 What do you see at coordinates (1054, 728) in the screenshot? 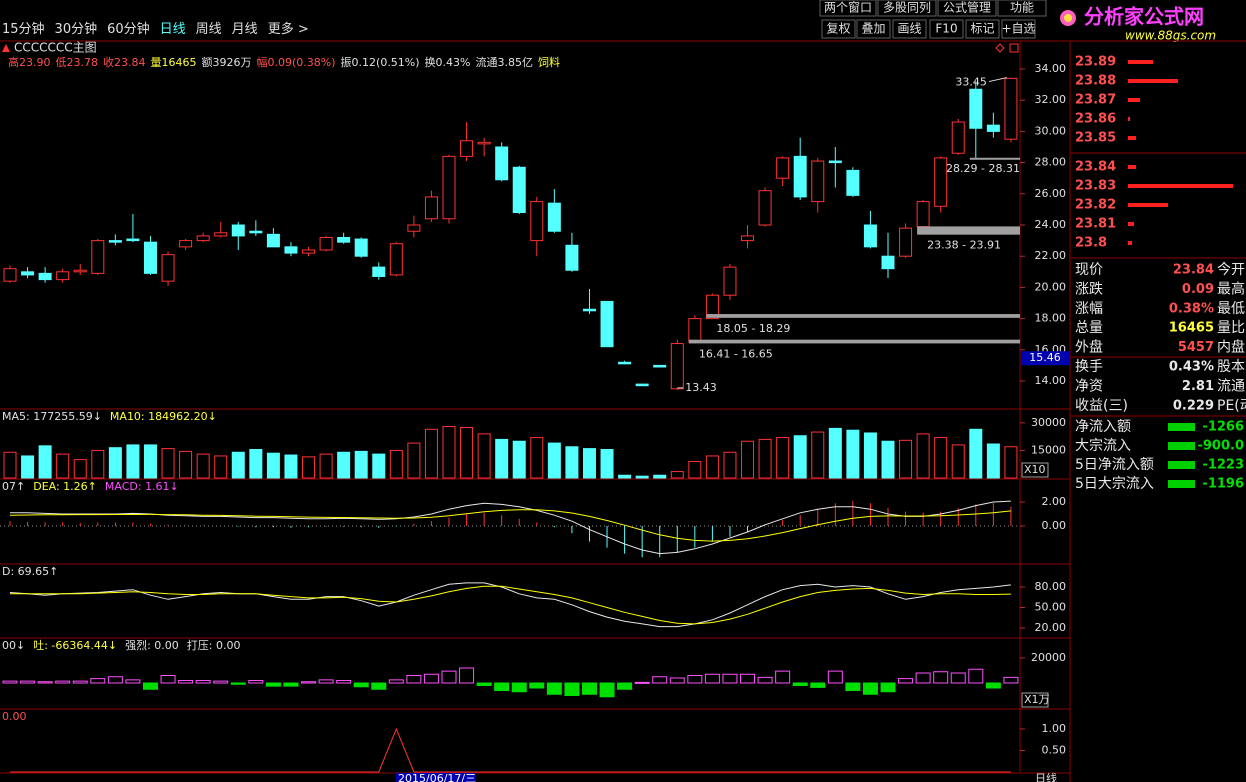
I see `y-tick-label: 1.00` at bounding box center [1054, 728].